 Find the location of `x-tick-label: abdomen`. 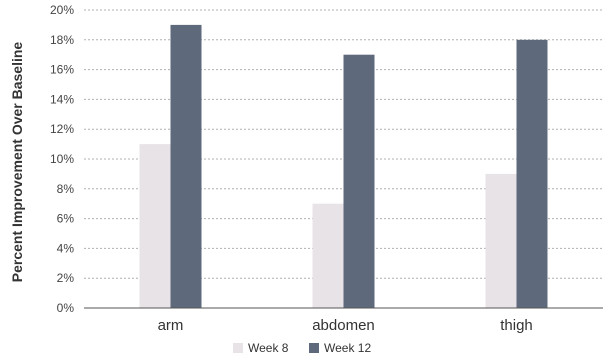

x-tick-label: abdomen is located at coordinates (343, 325).